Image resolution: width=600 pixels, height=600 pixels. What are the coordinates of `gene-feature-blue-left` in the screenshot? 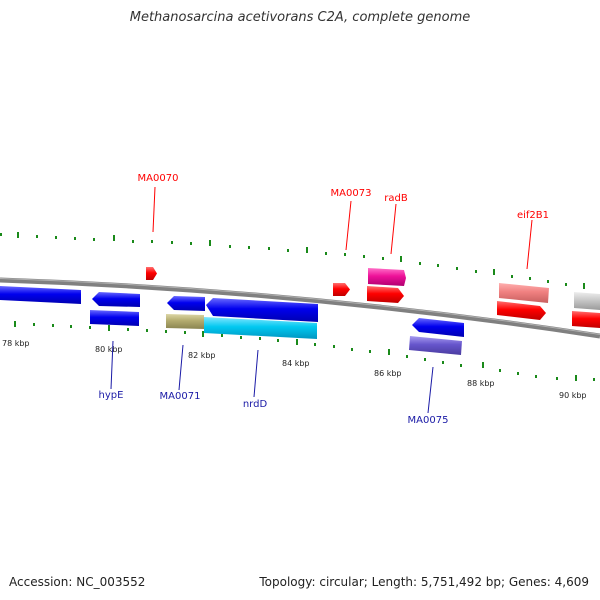 It's located at (40, 295).